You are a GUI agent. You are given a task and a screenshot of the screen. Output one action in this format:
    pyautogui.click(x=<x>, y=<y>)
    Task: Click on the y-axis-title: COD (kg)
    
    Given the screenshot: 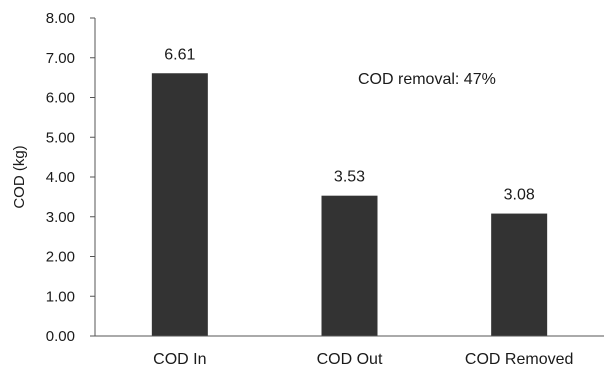 What is the action you would take?
    pyautogui.click(x=19, y=176)
    